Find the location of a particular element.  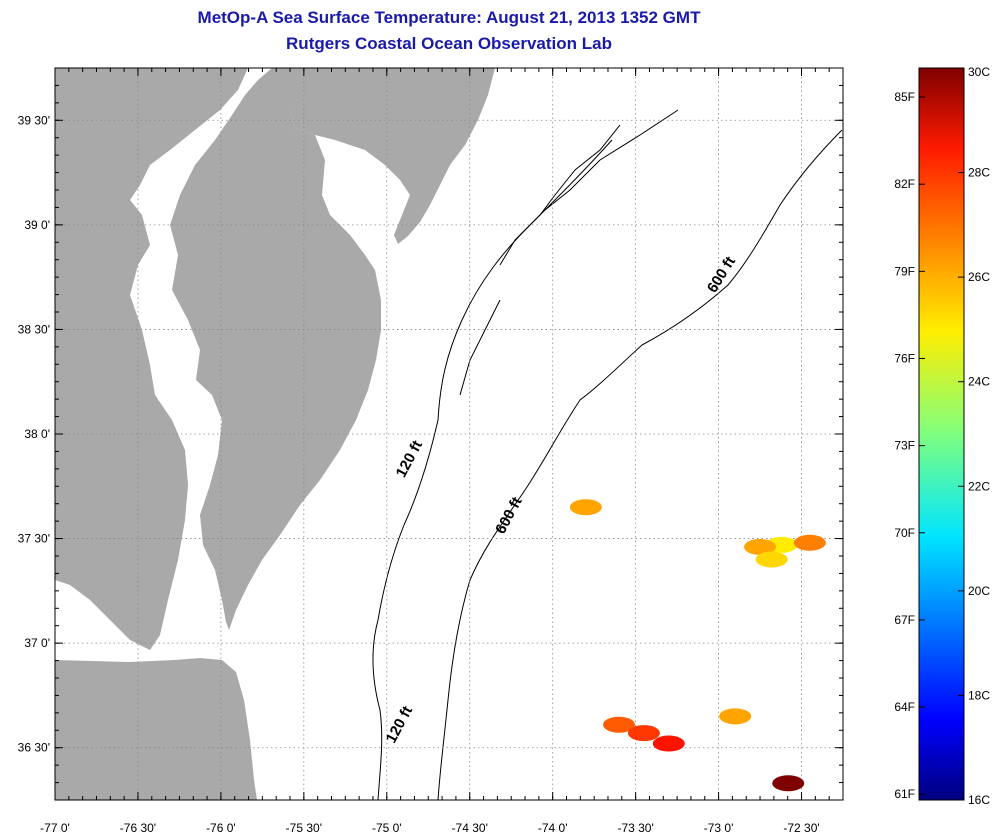

title-line-2: Rutgers Coastal Ocean Observation Lab is located at coordinates (449, 43).